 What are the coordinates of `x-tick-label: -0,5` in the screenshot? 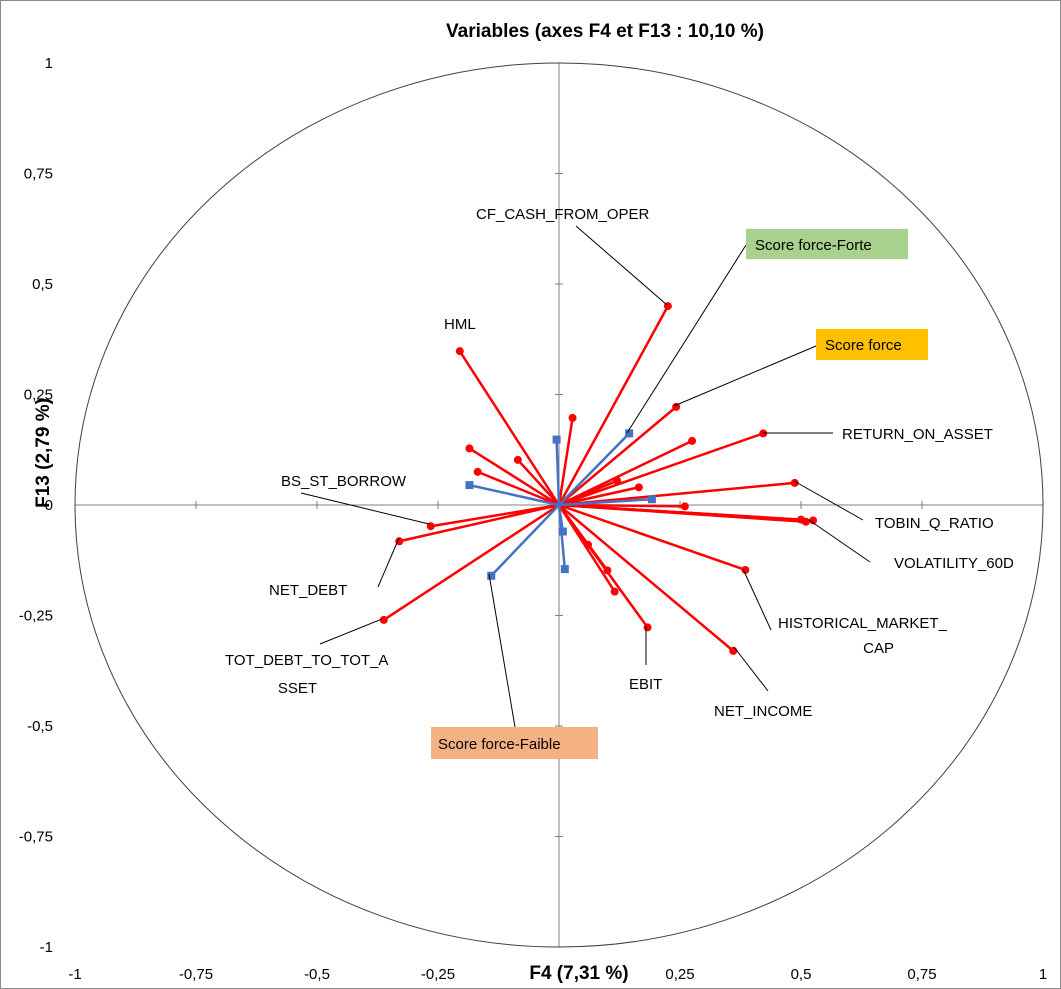 It's located at (317, 974).